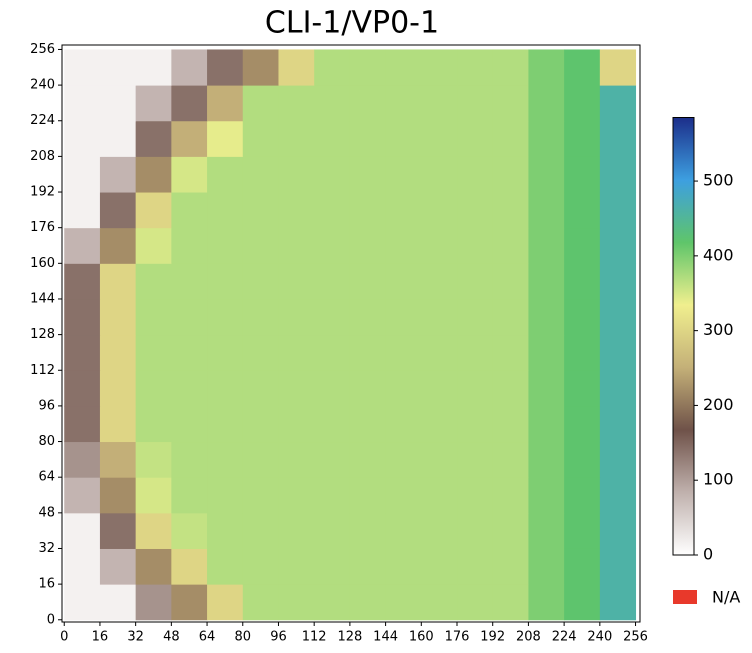  Describe the element at coordinates (46, 548) in the screenshot. I see `y-tick-label: 32` at that location.